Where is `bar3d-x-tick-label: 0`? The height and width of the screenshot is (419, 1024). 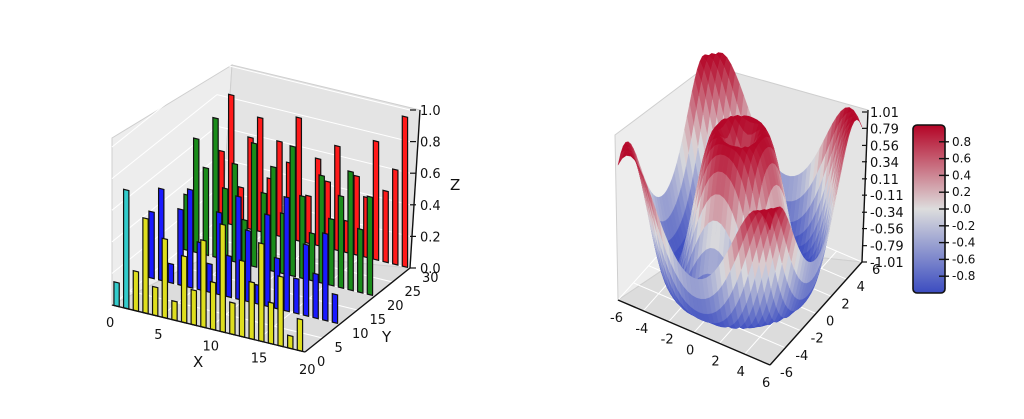 bar3d-x-tick-label: 0 is located at coordinates (110, 323).